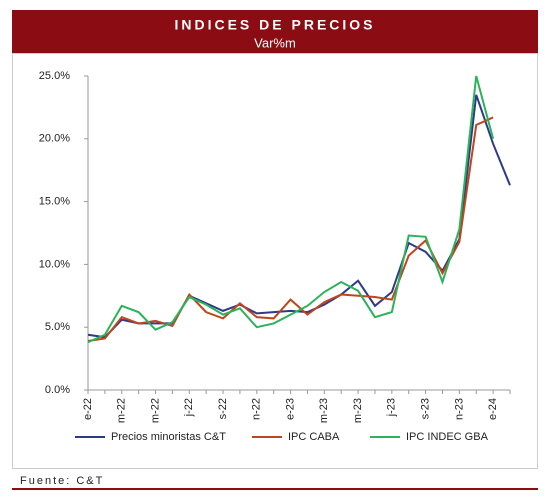  Describe the element at coordinates (223, 408) in the screenshot. I see `x-tick-label: s-22` at that location.